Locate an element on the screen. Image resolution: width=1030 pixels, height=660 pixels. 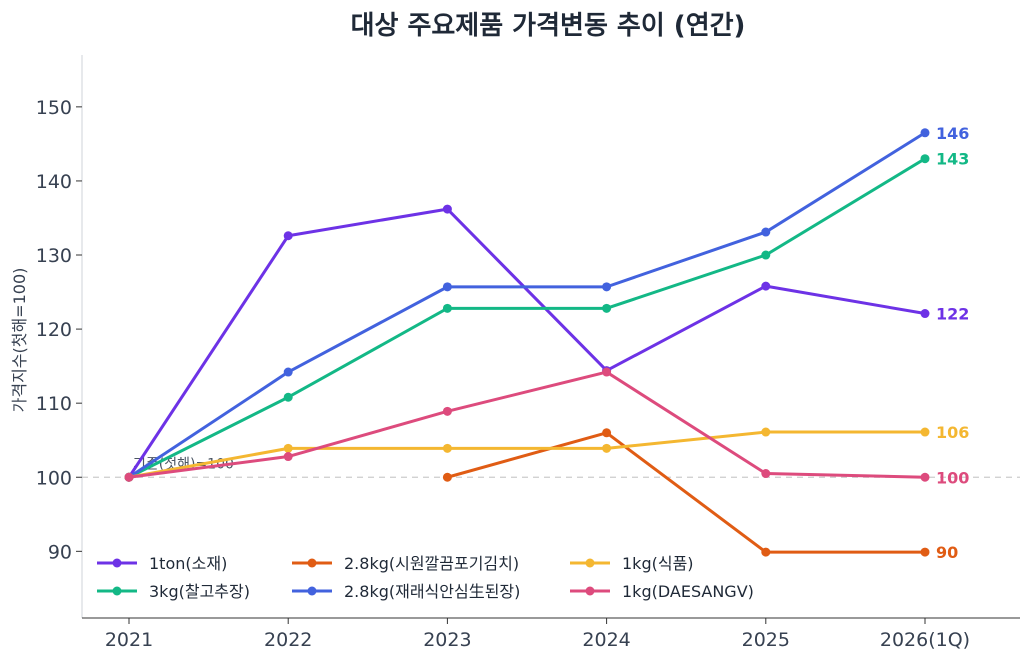
x-tick-label: 2023 is located at coordinates (447, 640).